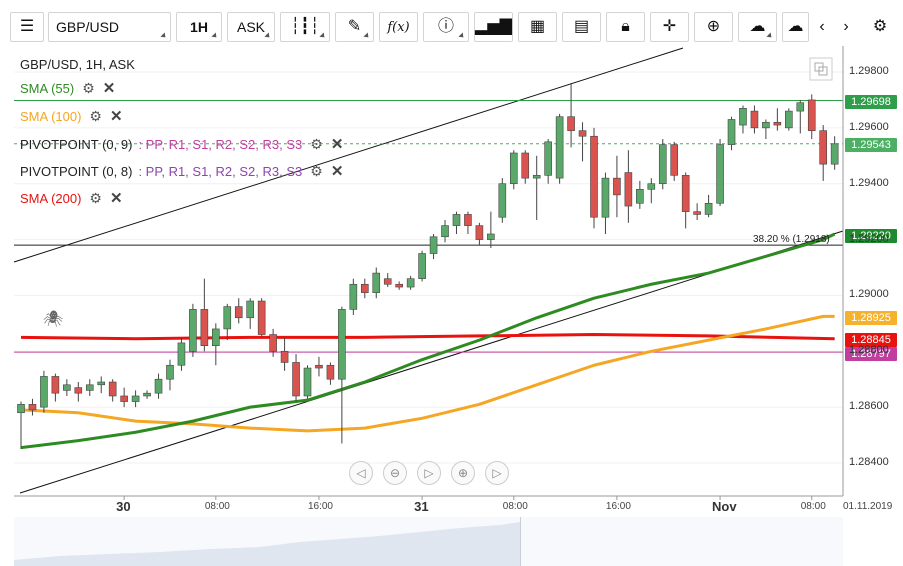 The width and height of the screenshot is (903, 566). What do you see at coordinates (757, 27) in the screenshot?
I see `upload-button: ☁` at bounding box center [757, 27].